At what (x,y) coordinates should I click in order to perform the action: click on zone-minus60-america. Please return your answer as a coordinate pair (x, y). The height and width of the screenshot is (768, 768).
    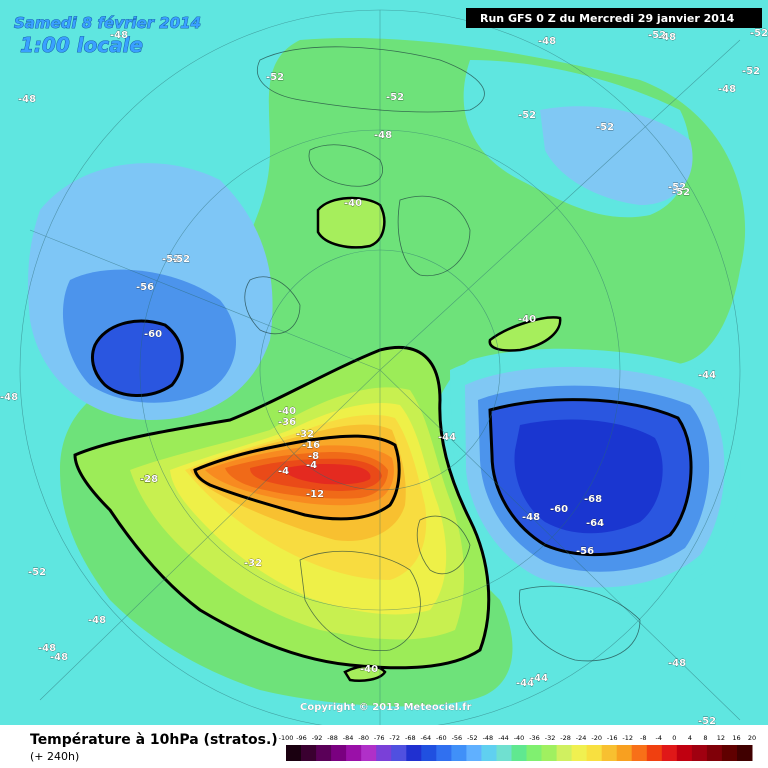
    Looking at the image, I should click on (137, 358).